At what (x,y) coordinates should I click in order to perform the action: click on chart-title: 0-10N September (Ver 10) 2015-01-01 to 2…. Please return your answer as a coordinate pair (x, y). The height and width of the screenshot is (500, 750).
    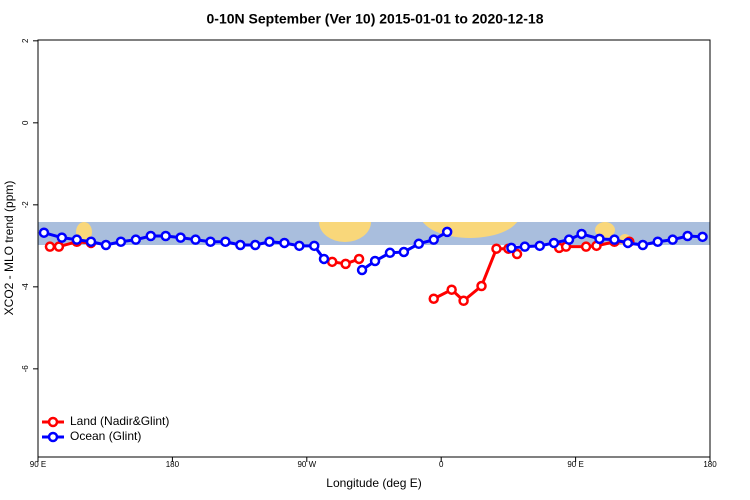
    Looking at the image, I should click on (375, 19).